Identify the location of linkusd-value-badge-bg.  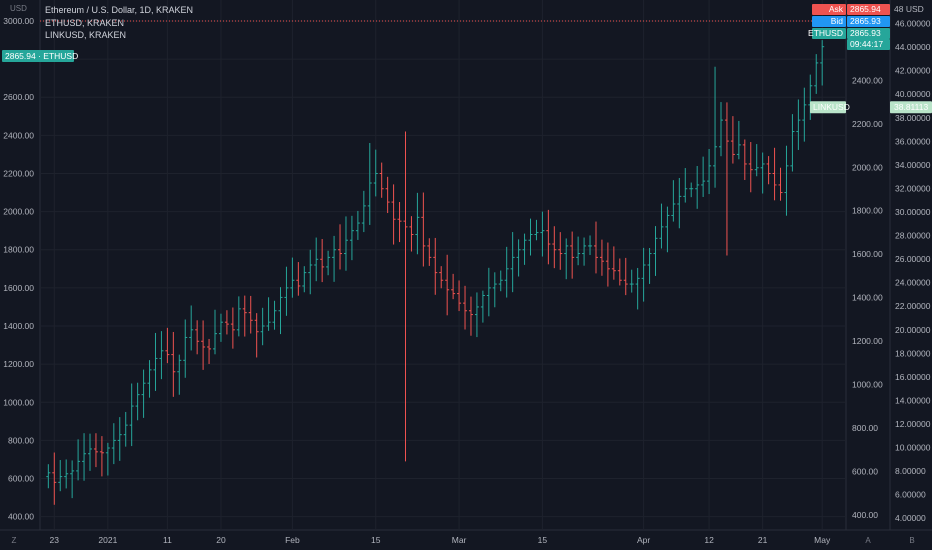
(911, 107).